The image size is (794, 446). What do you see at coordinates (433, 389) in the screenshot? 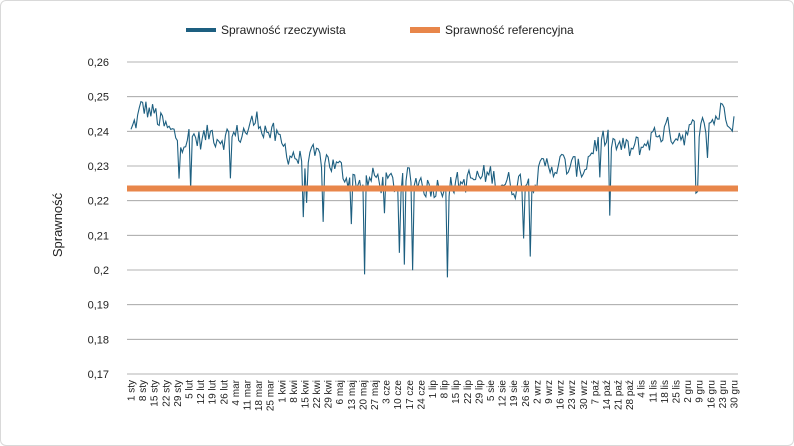
I see `x-tick-label: 1 lip` at bounding box center [433, 389].